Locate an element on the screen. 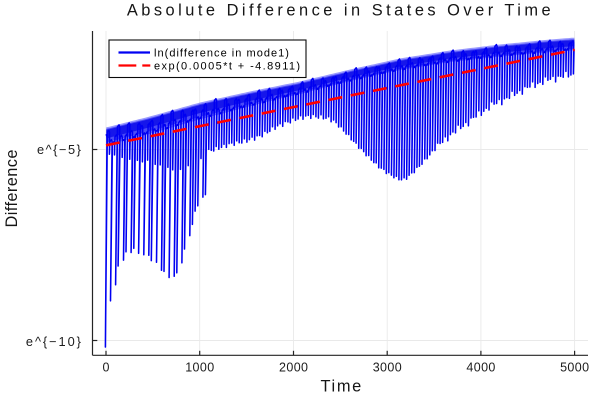 The image size is (600, 400). svg-text: 2000 is located at coordinates (293, 367).